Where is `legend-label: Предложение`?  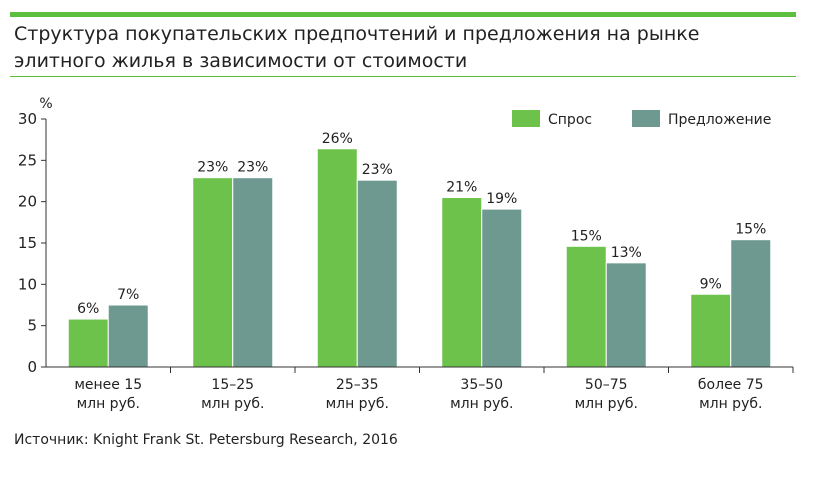
legend-label: Предложение is located at coordinates (719, 120).